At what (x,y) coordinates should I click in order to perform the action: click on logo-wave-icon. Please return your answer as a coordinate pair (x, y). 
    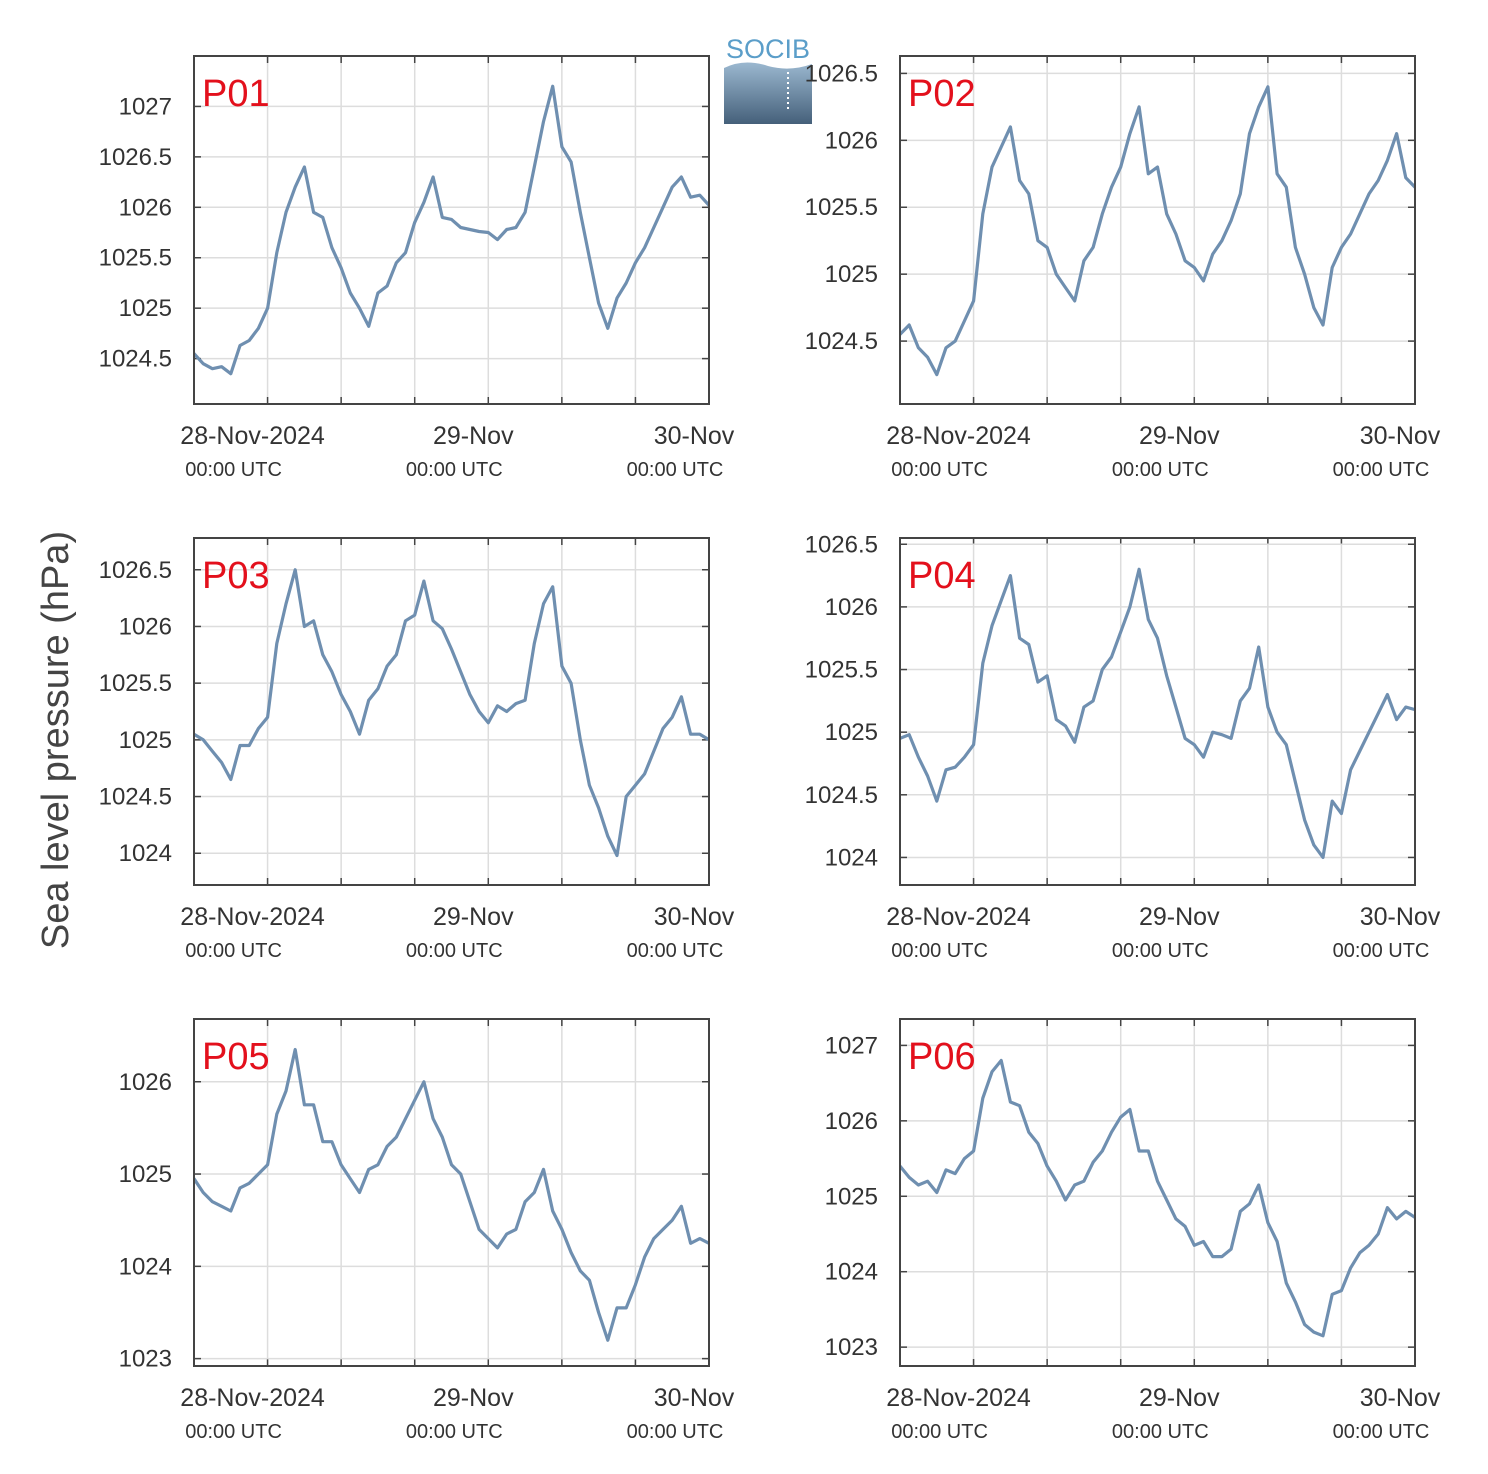
    Looking at the image, I should click on (768, 93).